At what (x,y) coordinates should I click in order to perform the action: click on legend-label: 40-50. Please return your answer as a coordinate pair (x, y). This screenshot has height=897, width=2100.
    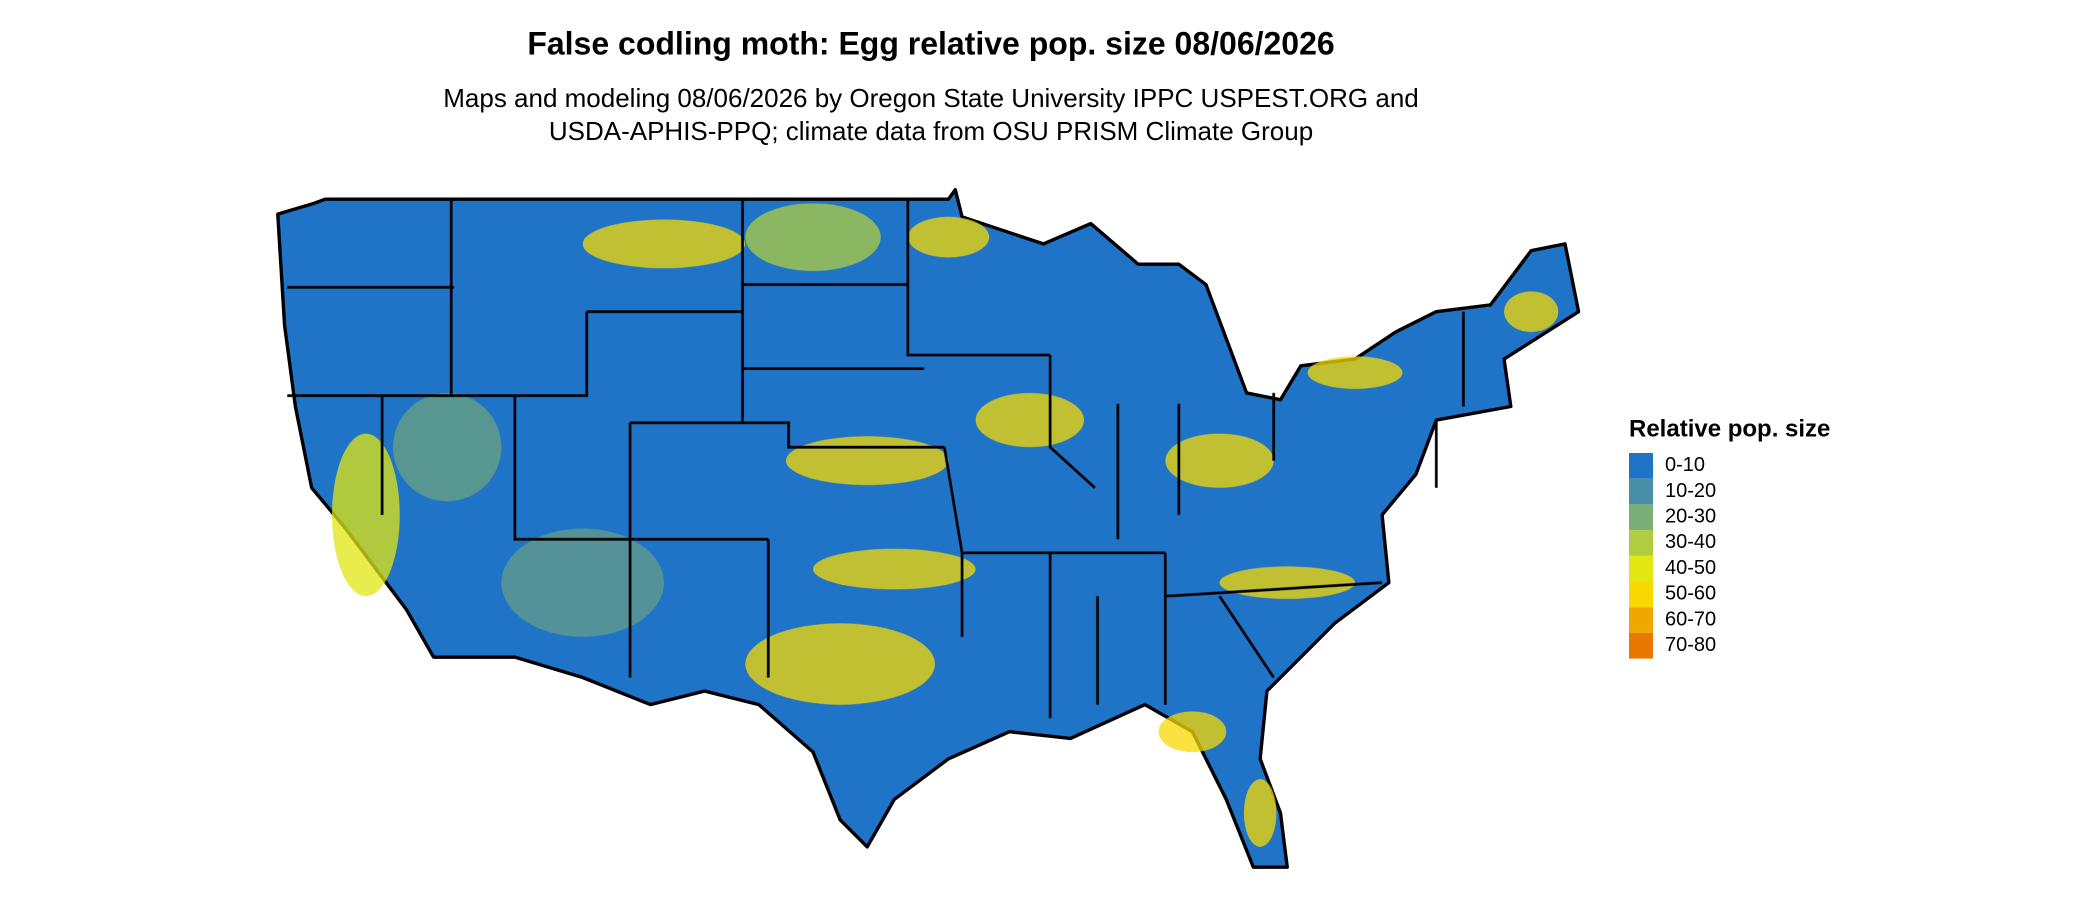
    Looking at the image, I should click on (1690, 568).